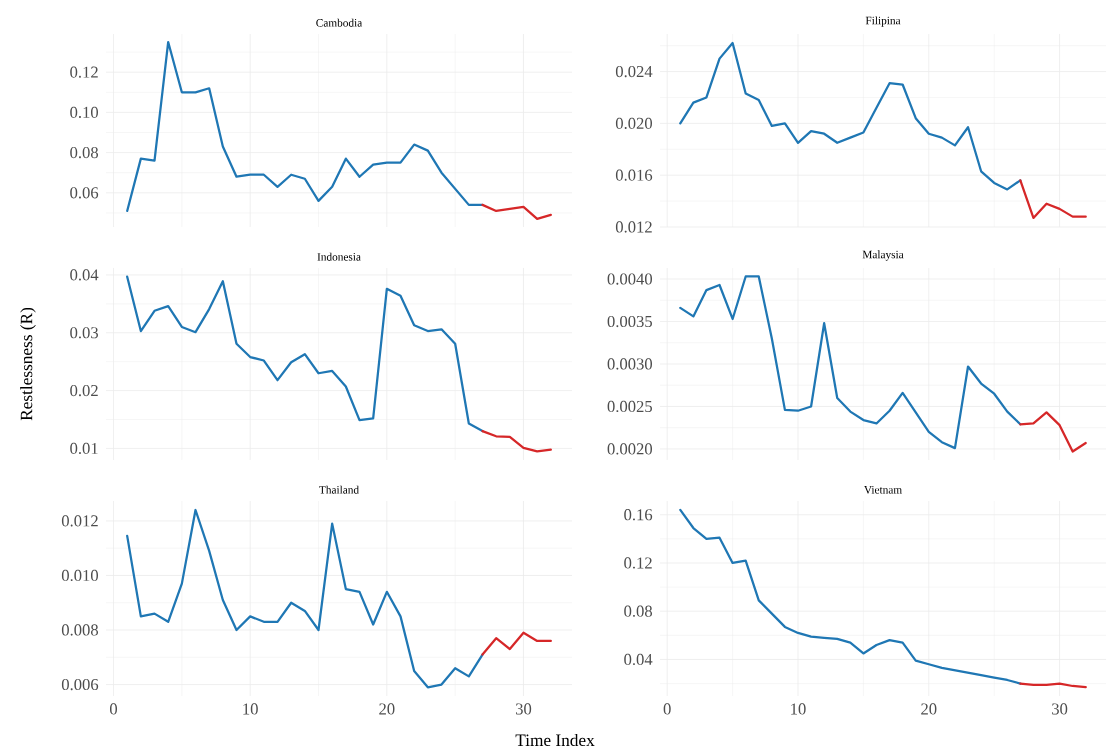  What do you see at coordinates (630, 279) in the screenshot?
I see `y-tick-label: 0.0040` at bounding box center [630, 279].